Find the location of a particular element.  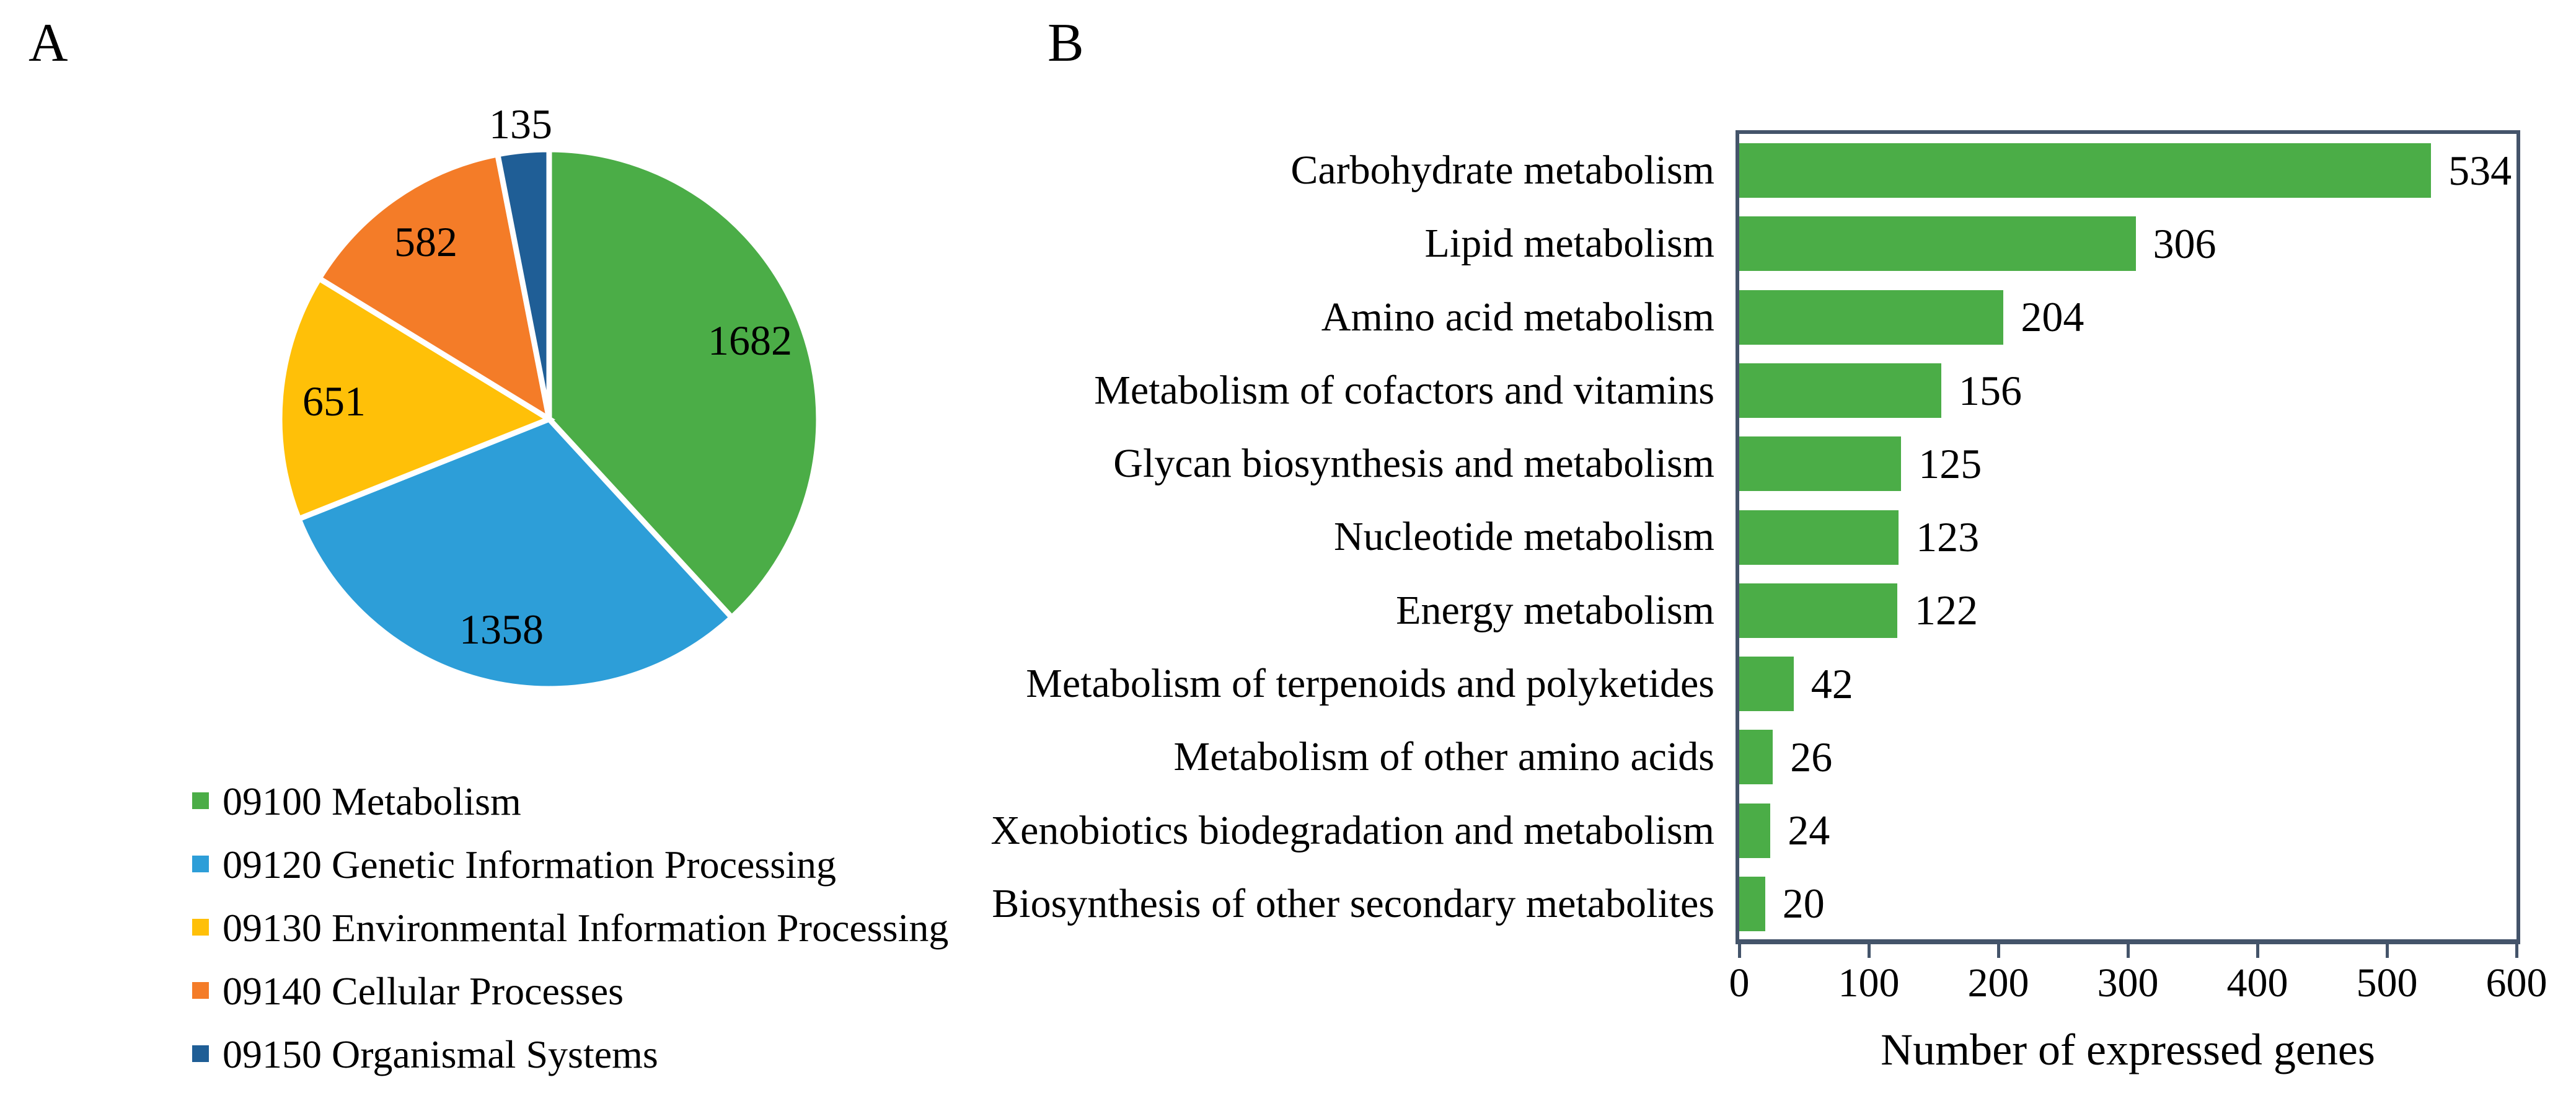

category-label: Energy metabolism is located at coordinates (1555, 610).